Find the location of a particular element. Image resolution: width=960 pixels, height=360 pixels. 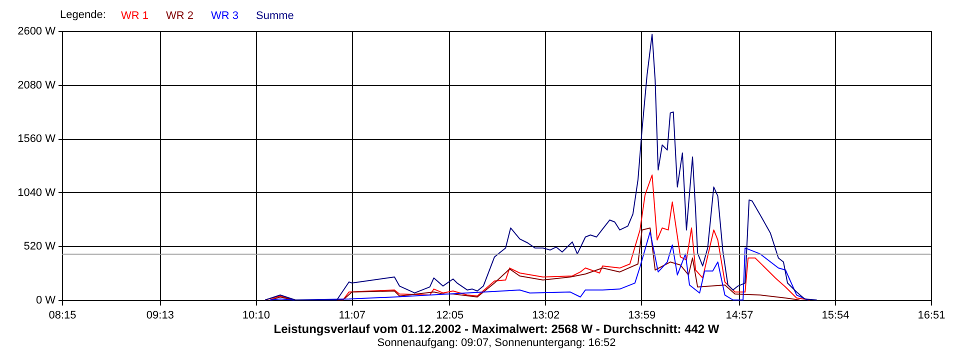

x-tick-label: 08:15 is located at coordinates (62, 316).